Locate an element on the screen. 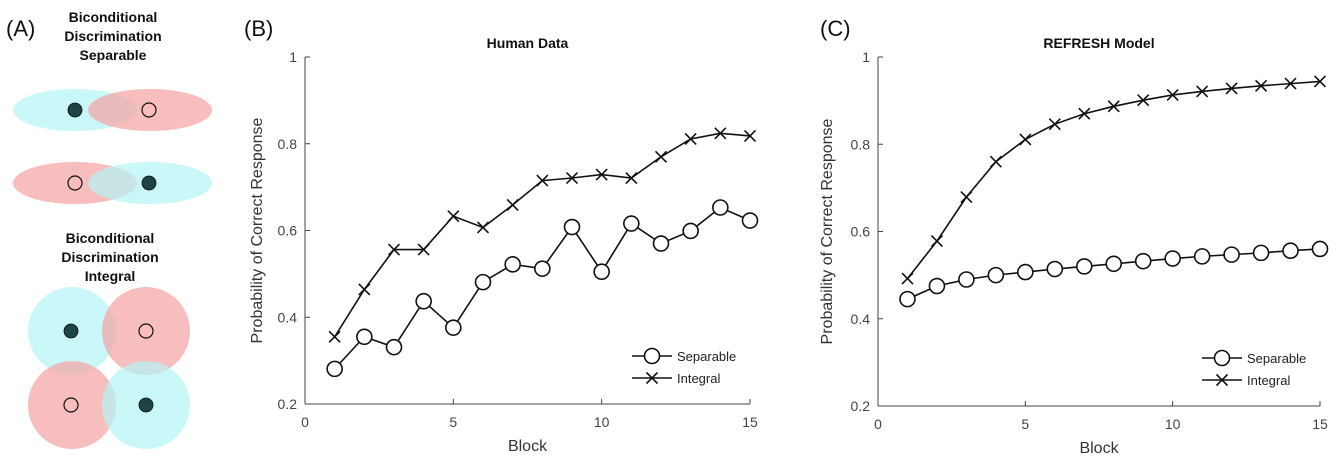  integral-title-line-1: Biconditional is located at coordinates (110, 238).